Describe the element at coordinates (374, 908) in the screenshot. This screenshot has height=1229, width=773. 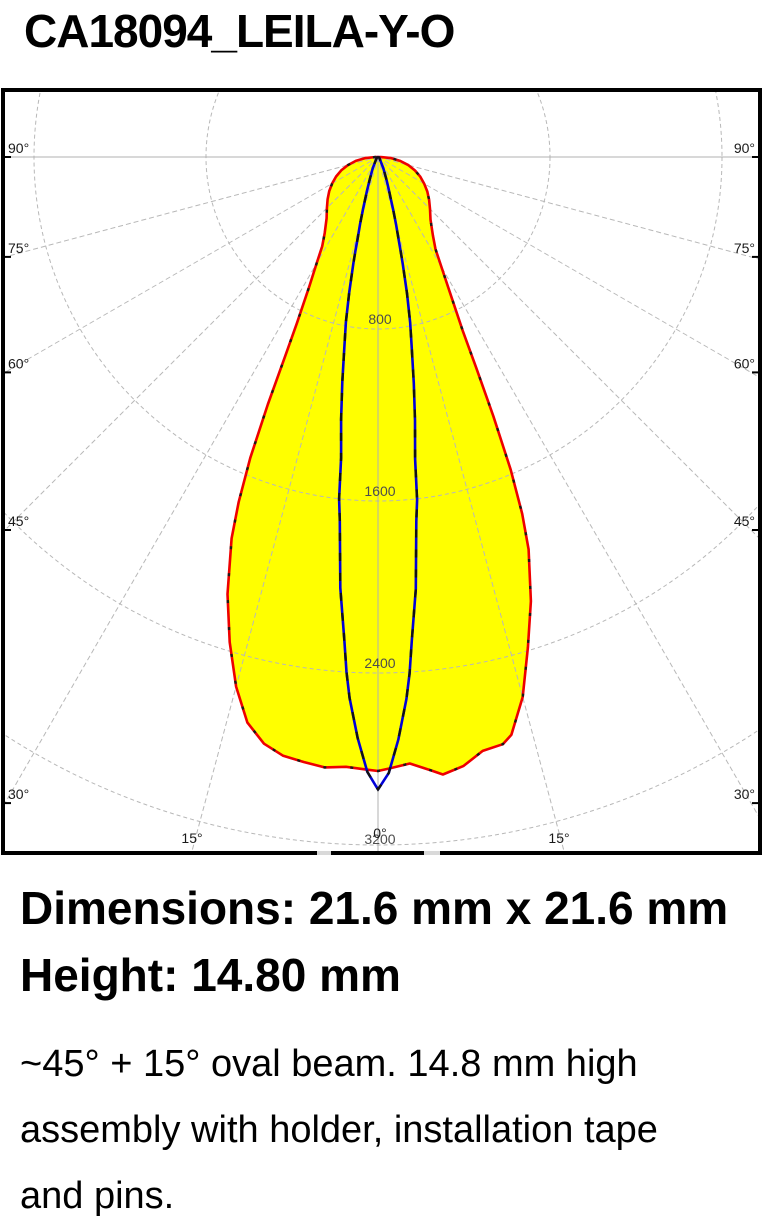
I see `dimensions-line: Dimensions: 21.6 mm x 21.6 mm` at that location.